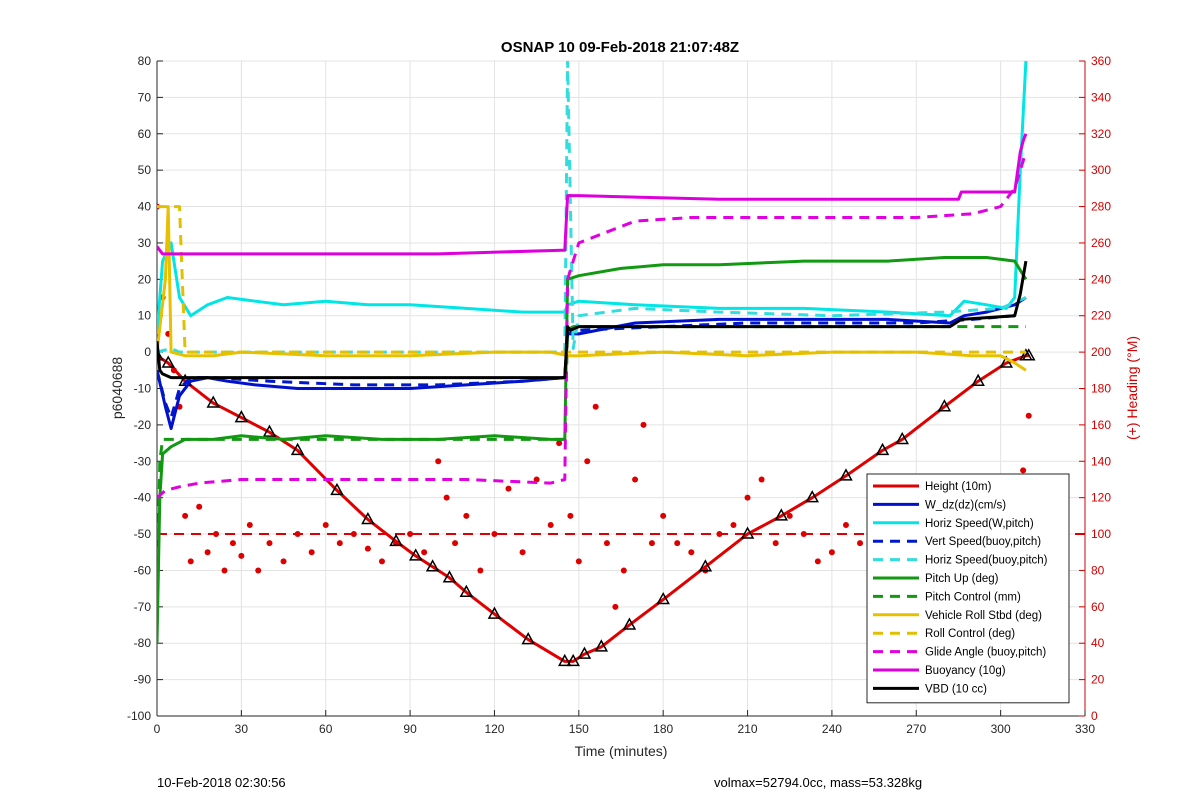  What do you see at coordinates (145, 207) in the screenshot?
I see `y-tick-label: 40` at bounding box center [145, 207].